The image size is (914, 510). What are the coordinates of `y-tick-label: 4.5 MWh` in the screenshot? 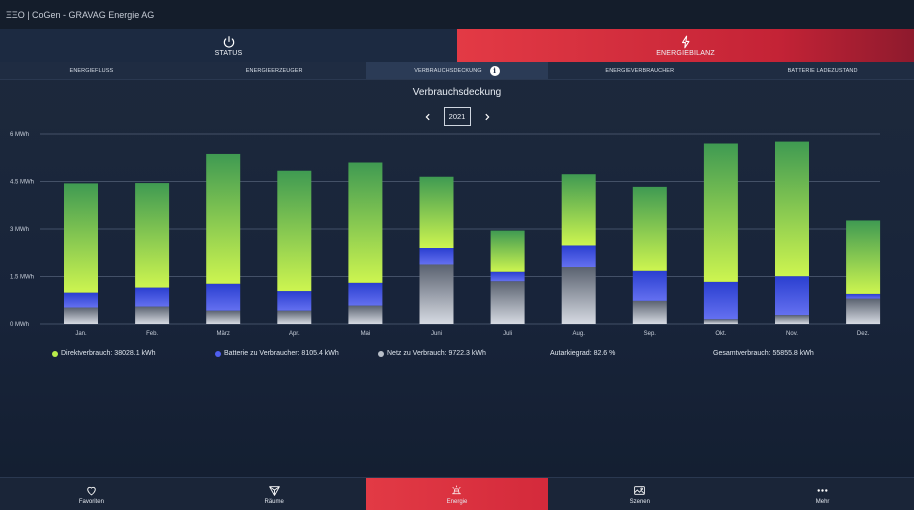 It's located at (22, 183).